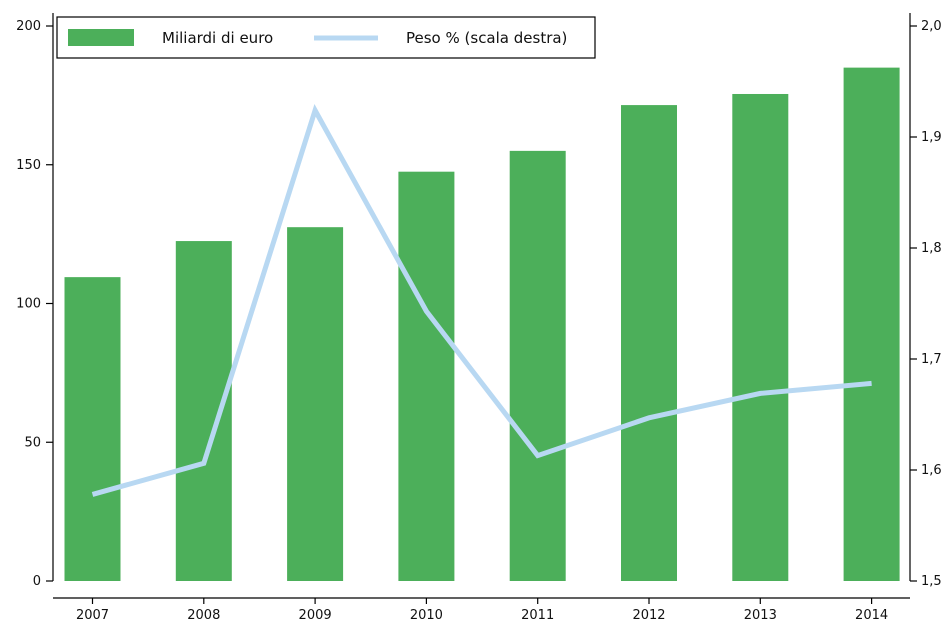 This screenshot has width=951, height=621. Describe the element at coordinates (871, 614) in the screenshot. I see `x-tick-label: 2014` at that location.